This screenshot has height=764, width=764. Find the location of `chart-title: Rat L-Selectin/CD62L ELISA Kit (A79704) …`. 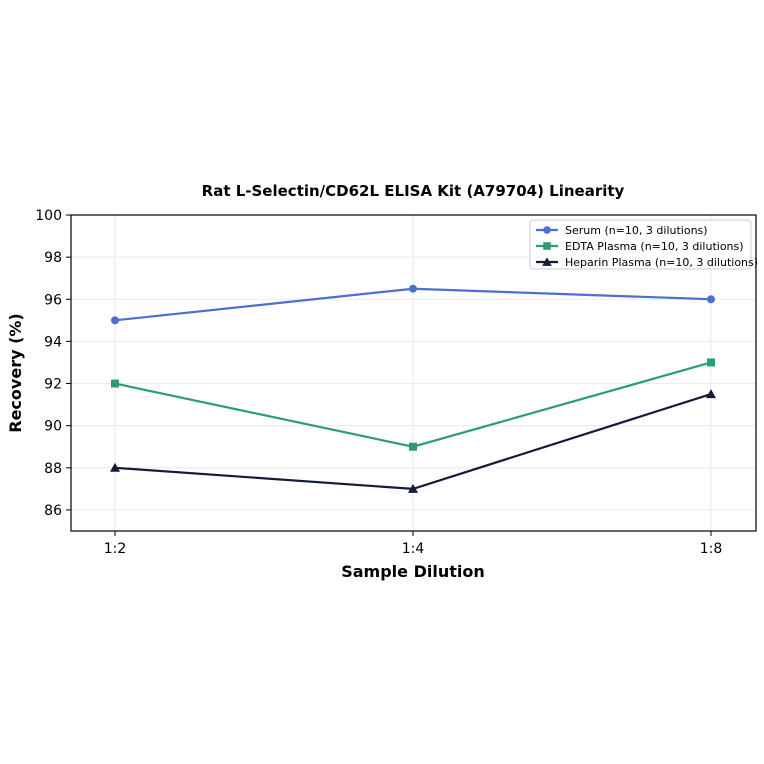

chart-title: Rat L-Selectin/CD62L ELISA Kit (A79704) … is located at coordinates (413, 191).